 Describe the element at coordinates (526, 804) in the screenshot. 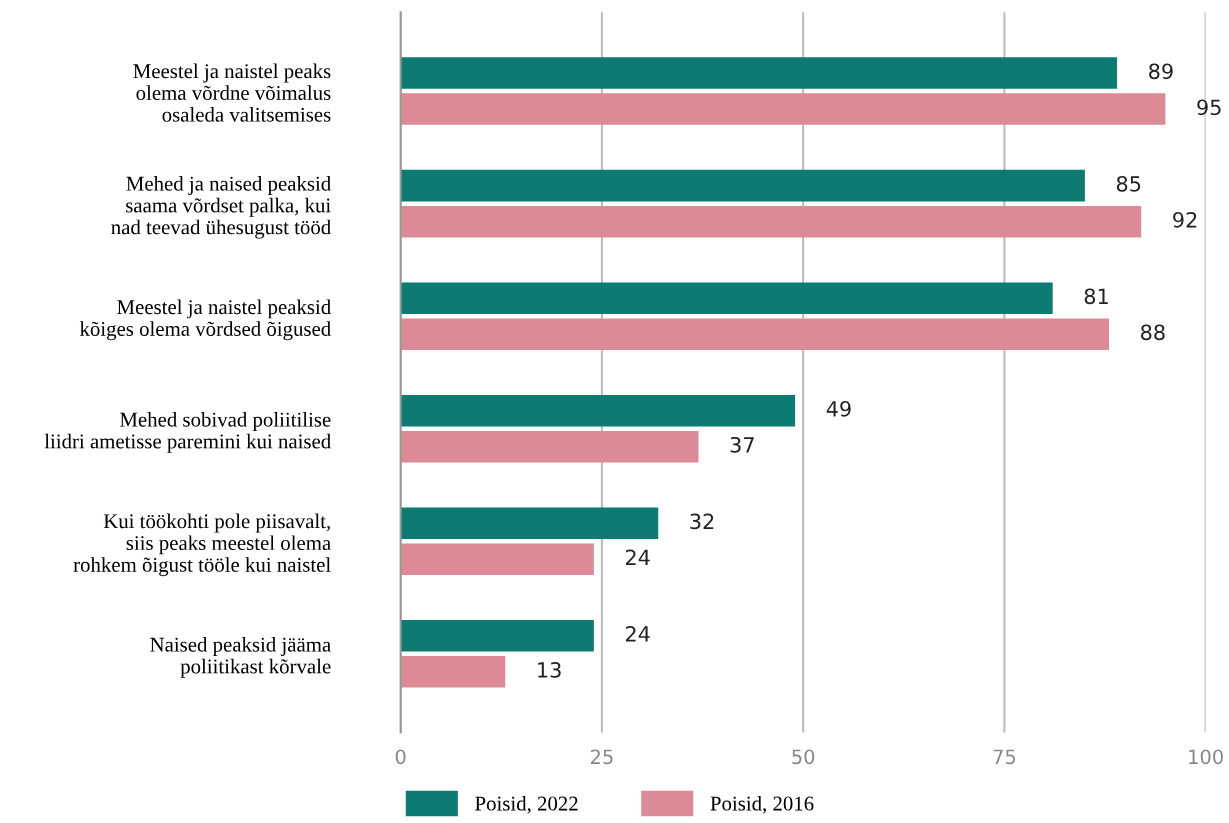

I see `legend-label: Poisid, 2022` at that location.